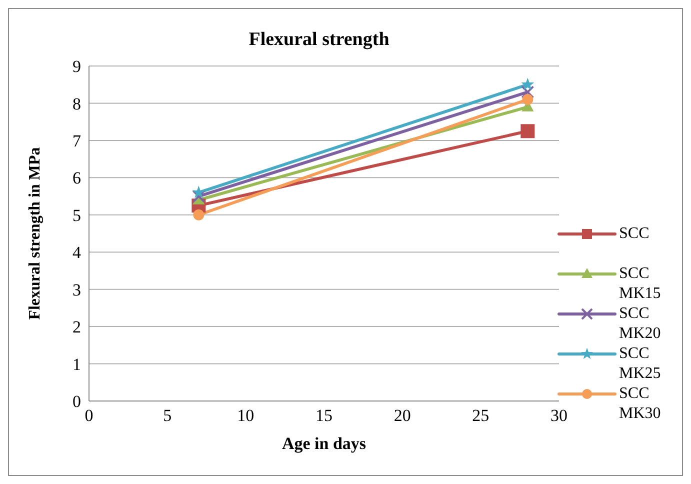 This screenshot has width=691, height=484. I want to click on x-tick-label: 20, so click(402, 416).